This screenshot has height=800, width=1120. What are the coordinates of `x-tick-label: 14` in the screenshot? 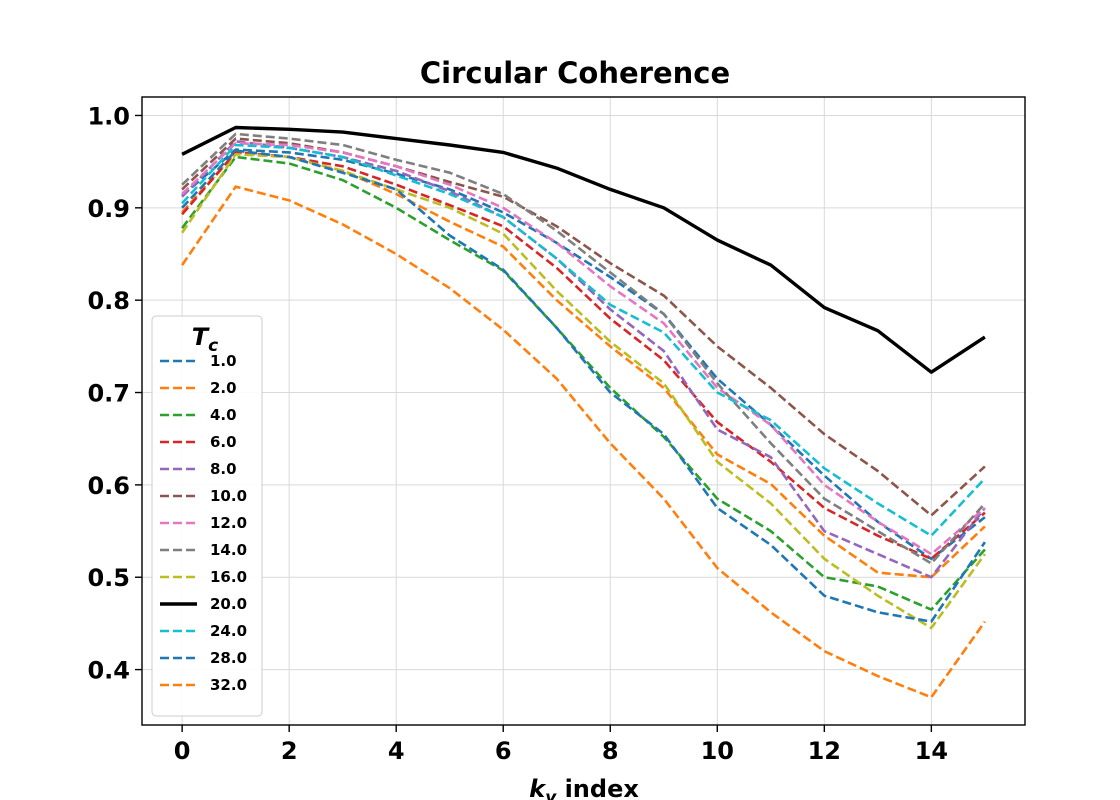 It's located at (931, 751).